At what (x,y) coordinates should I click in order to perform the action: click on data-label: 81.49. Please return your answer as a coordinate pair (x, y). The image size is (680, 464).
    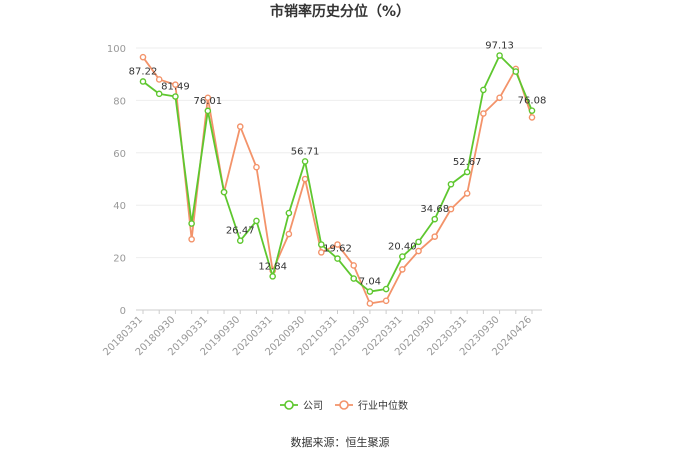
    Looking at the image, I should click on (175, 86).